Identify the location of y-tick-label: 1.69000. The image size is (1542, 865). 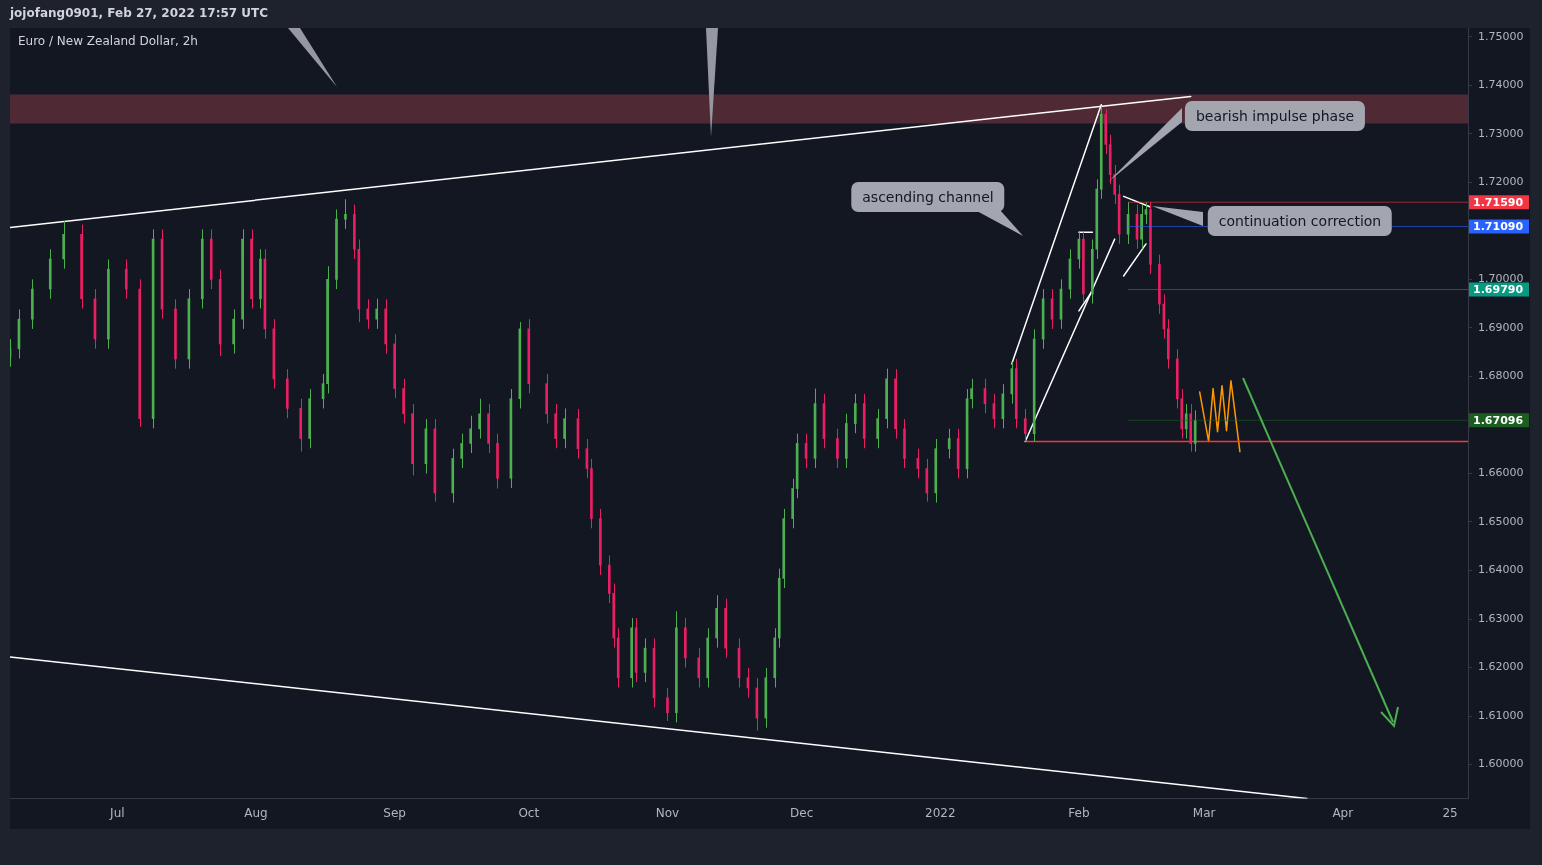
(1501, 327).